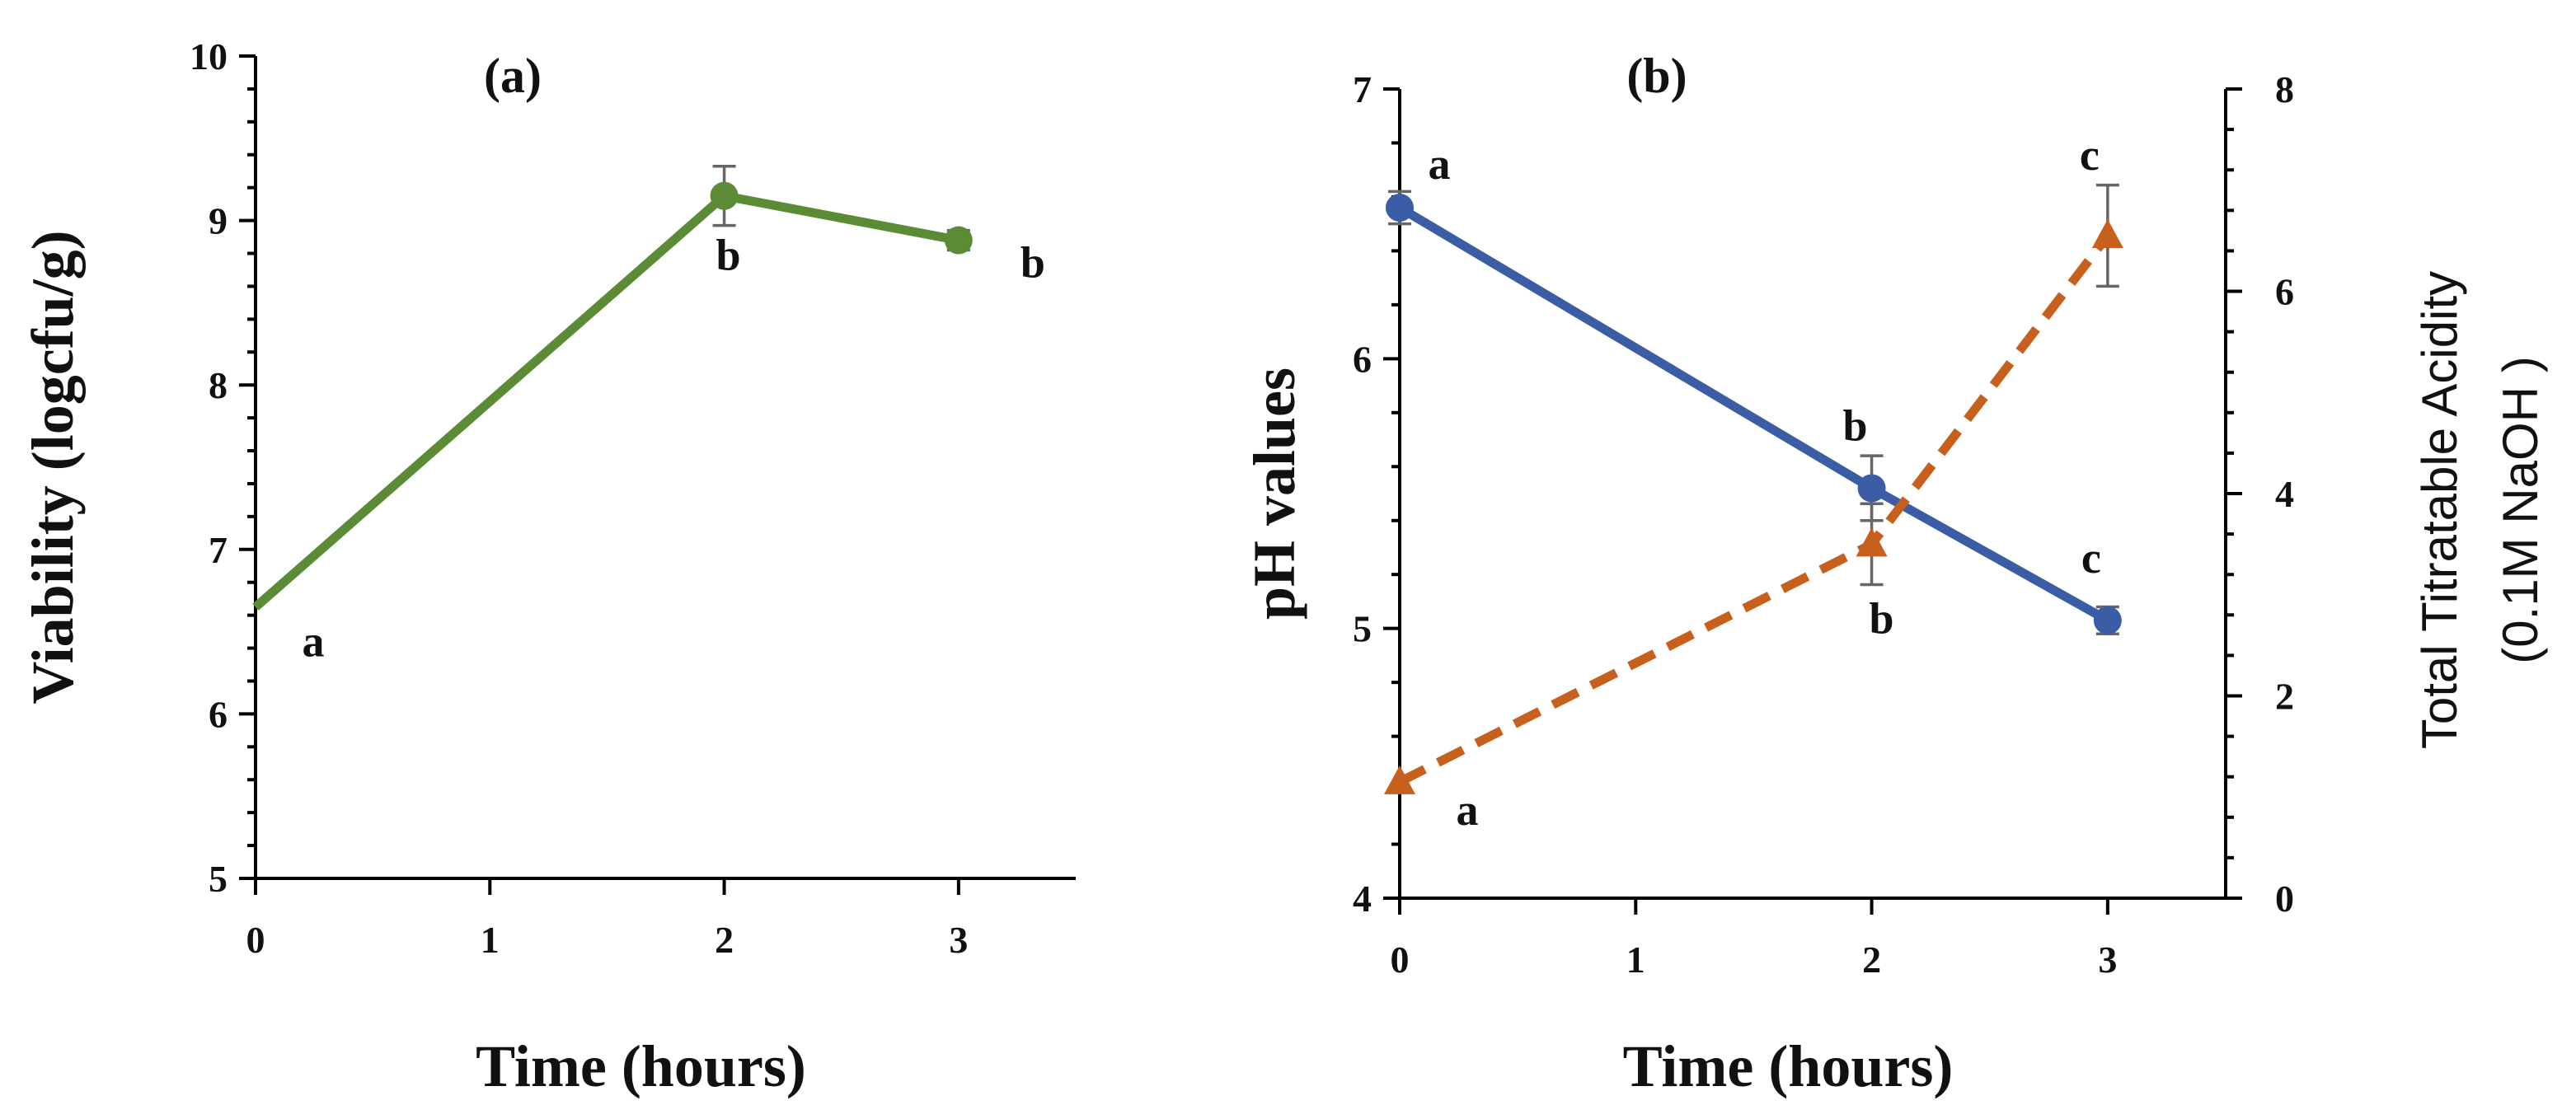 The height and width of the screenshot is (1119, 2576). Describe the element at coordinates (2284, 89) in the screenshot. I see `y2-tick-label: 8` at that location.